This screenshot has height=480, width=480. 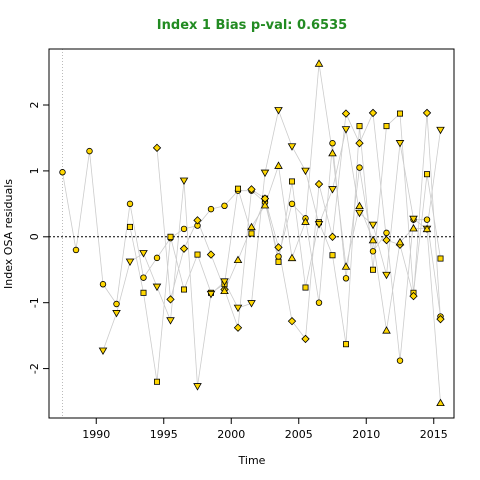 I want to click on x-axis-label: Time, so click(x=252, y=460).